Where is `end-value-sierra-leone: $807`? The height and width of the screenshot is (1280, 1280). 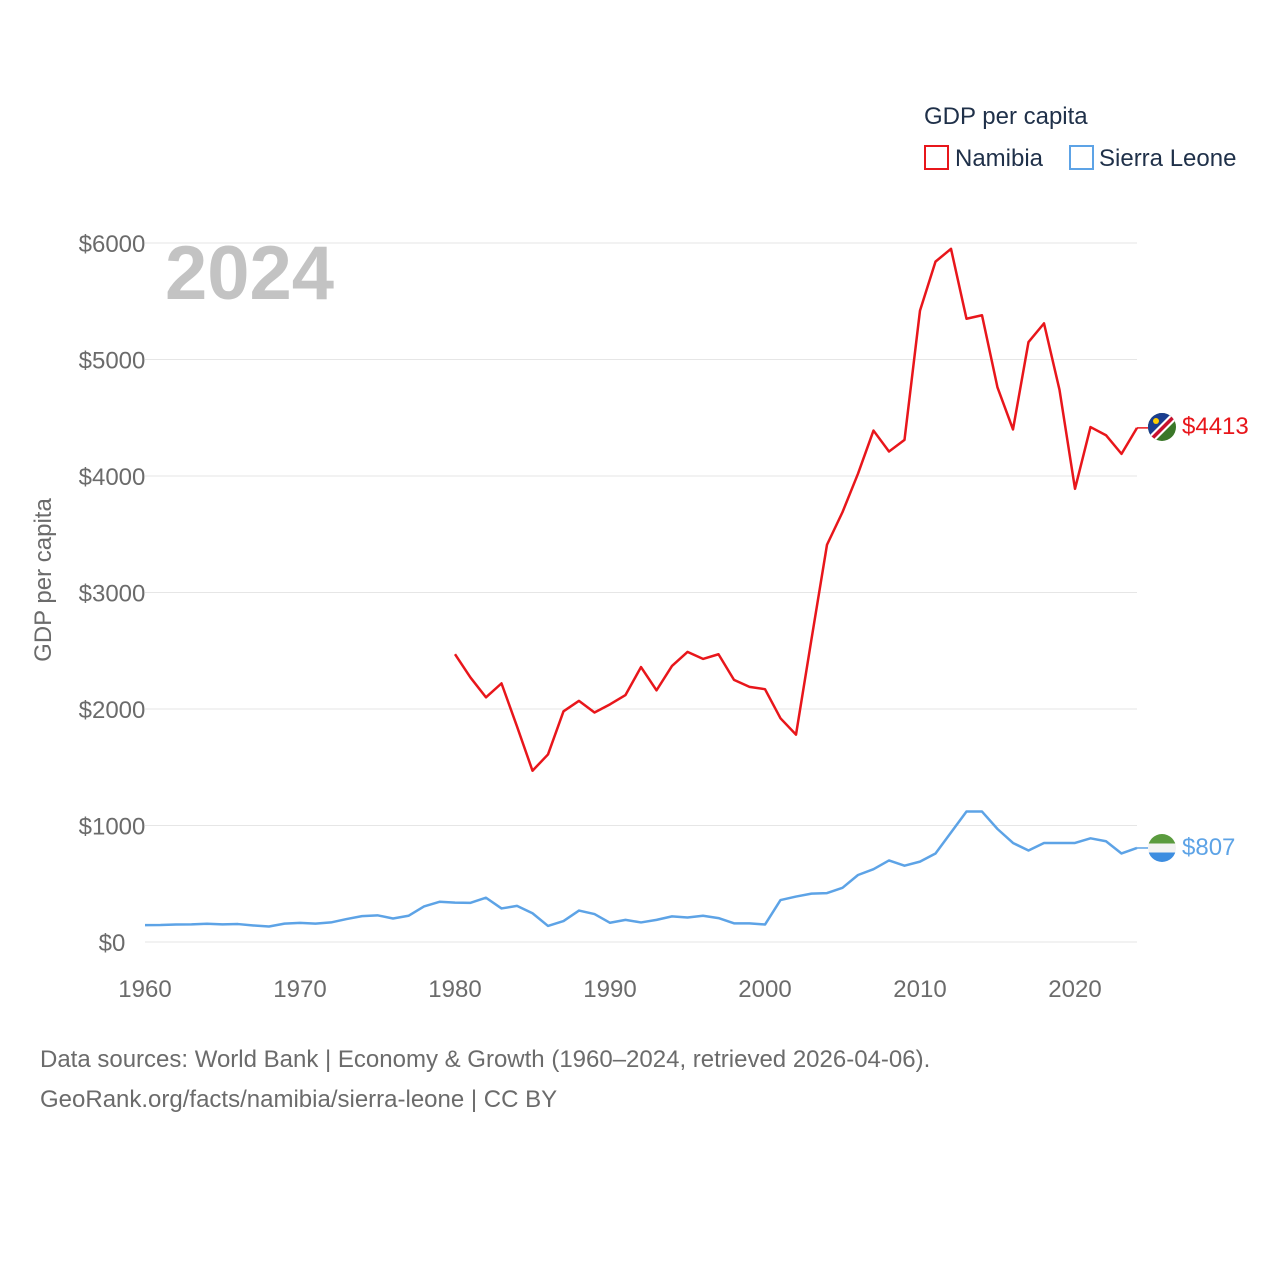 end-value-sierra-leone: $807 is located at coordinates (1208, 847).